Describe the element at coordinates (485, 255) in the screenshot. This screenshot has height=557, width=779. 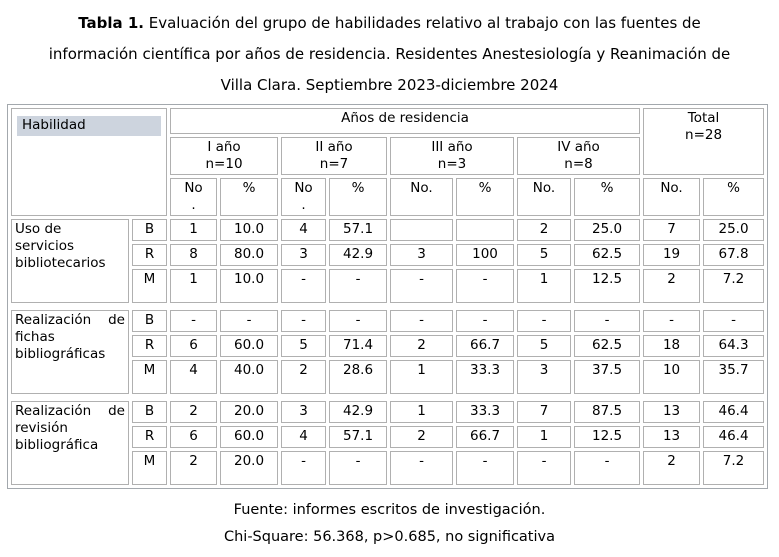
I see `value-cell: 100` at that location.